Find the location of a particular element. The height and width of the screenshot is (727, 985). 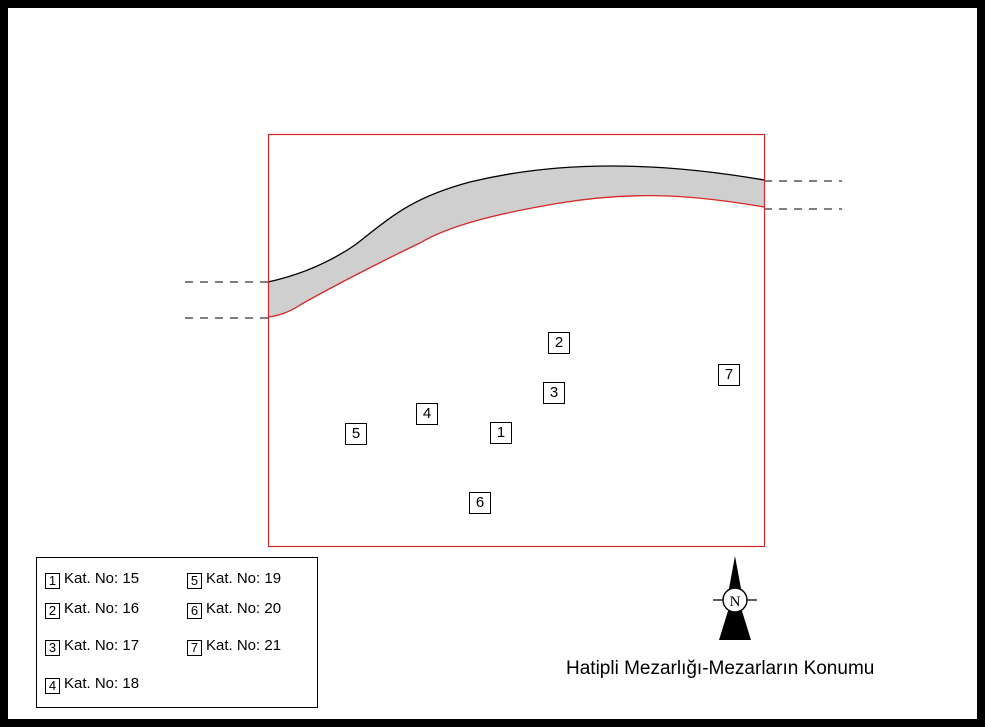

legend-item-6: 6 Kat. No: 20 is located at coordinates (234, 610).